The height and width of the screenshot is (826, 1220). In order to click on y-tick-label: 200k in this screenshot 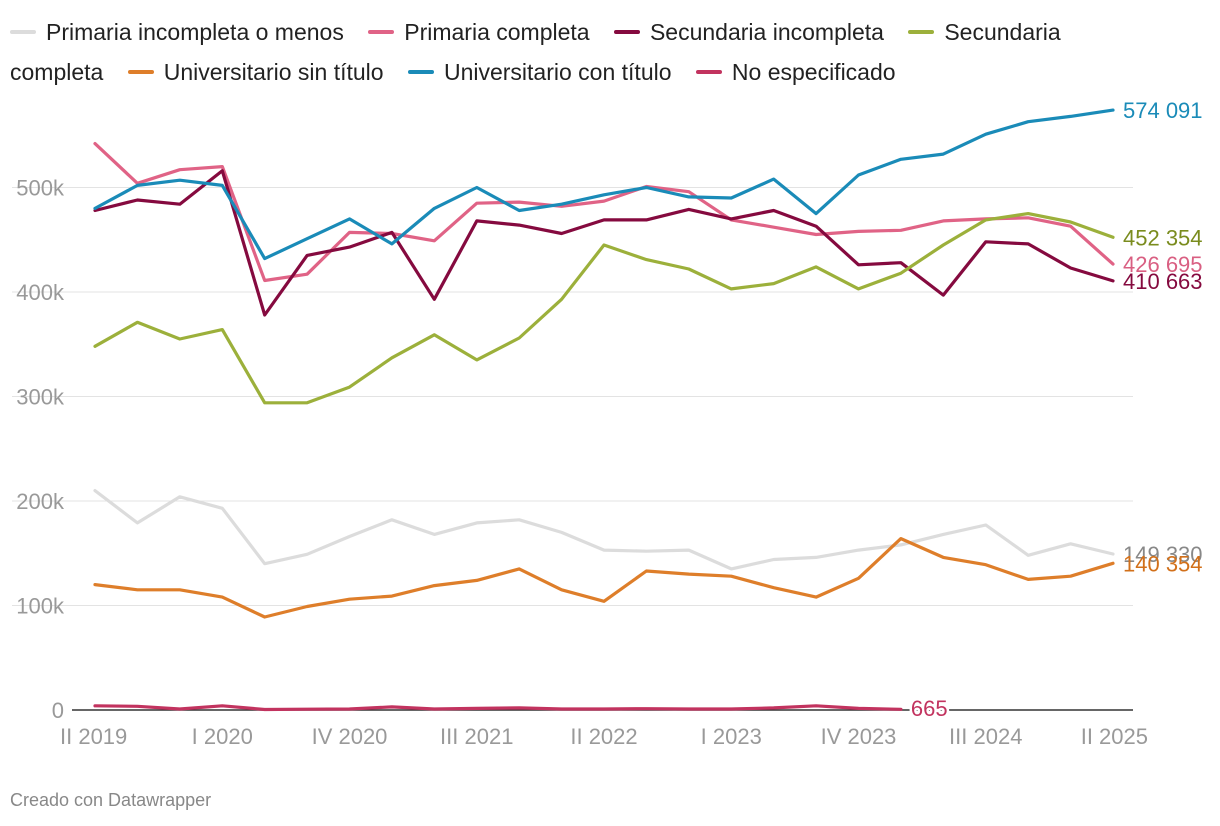, I will do `click(40, 501)`.